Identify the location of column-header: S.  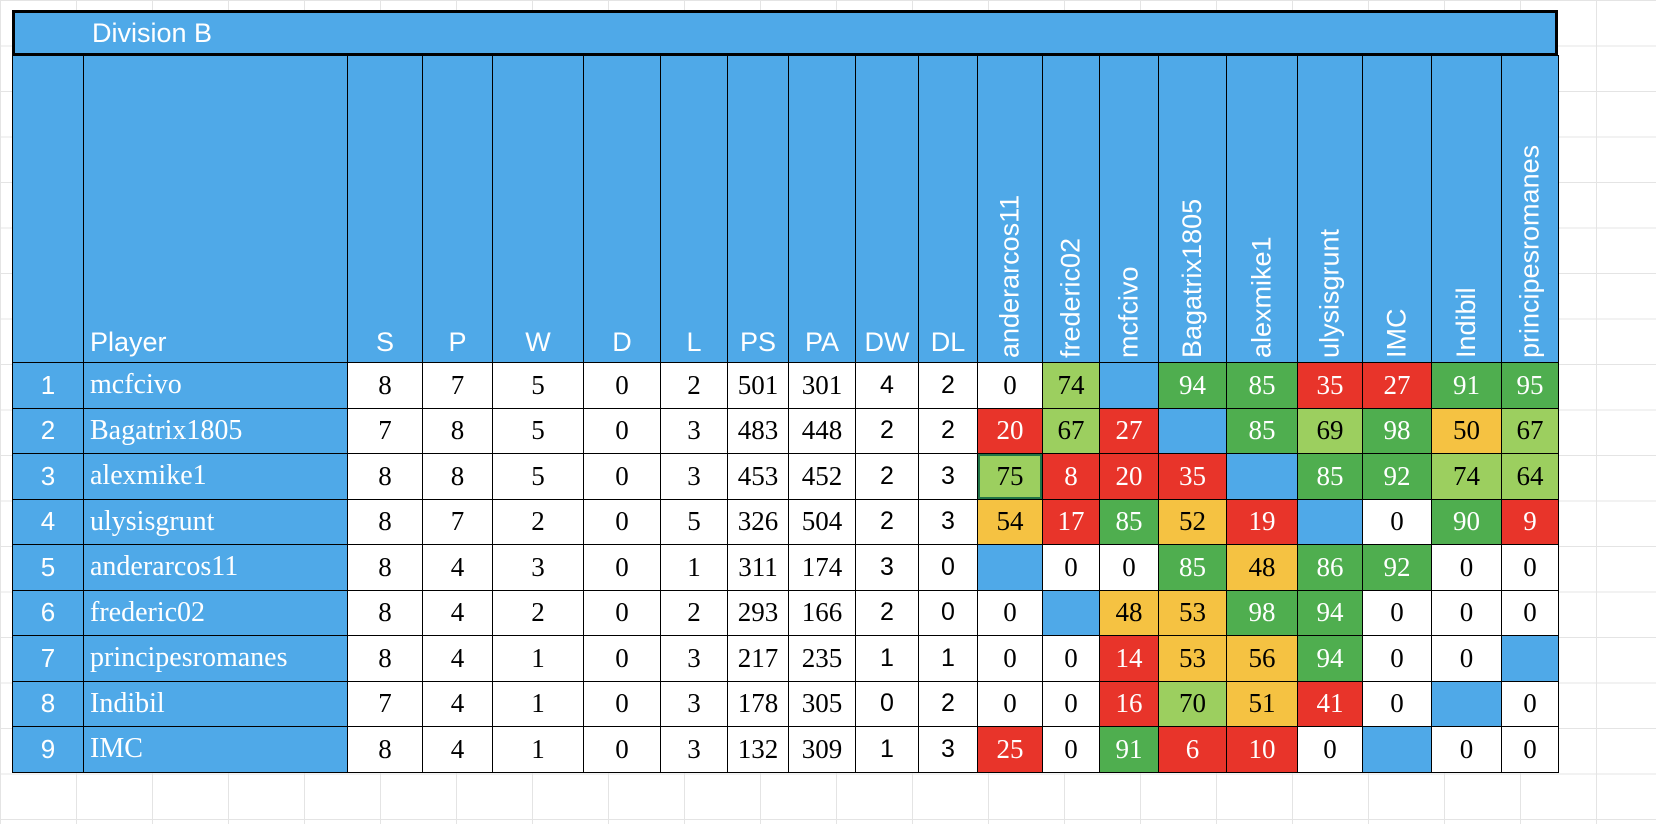
(385, 209).